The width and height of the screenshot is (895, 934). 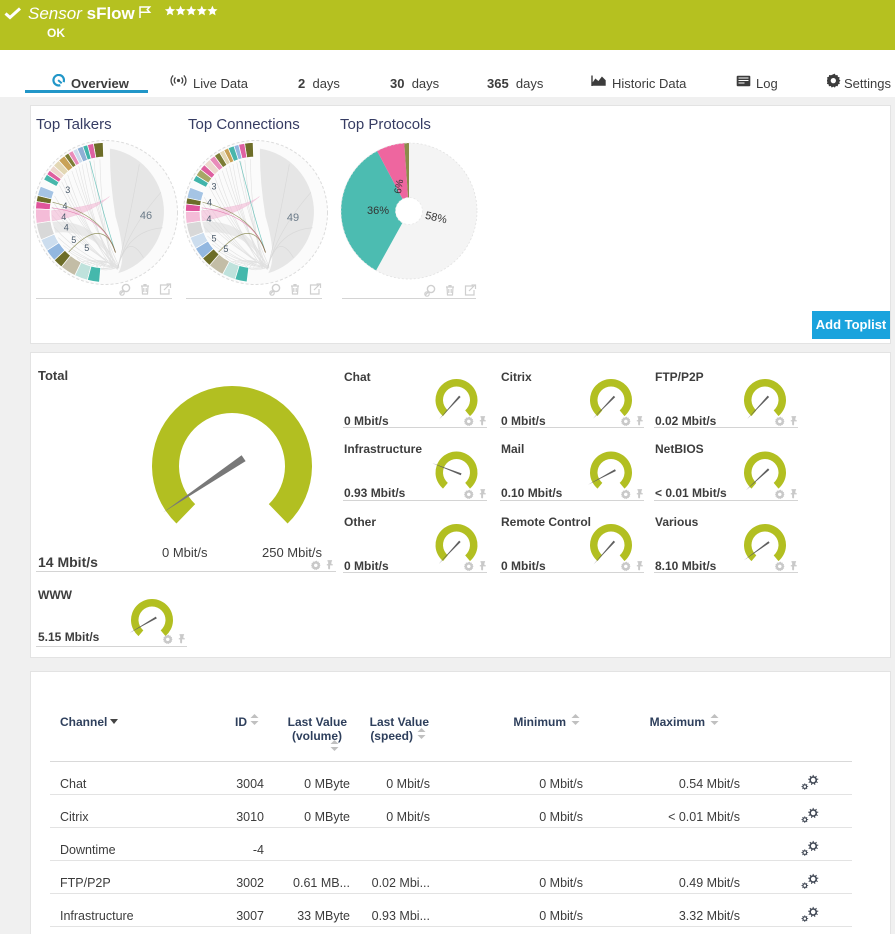 I want to click on svg-text: 36%, so click(x=378, y=211).